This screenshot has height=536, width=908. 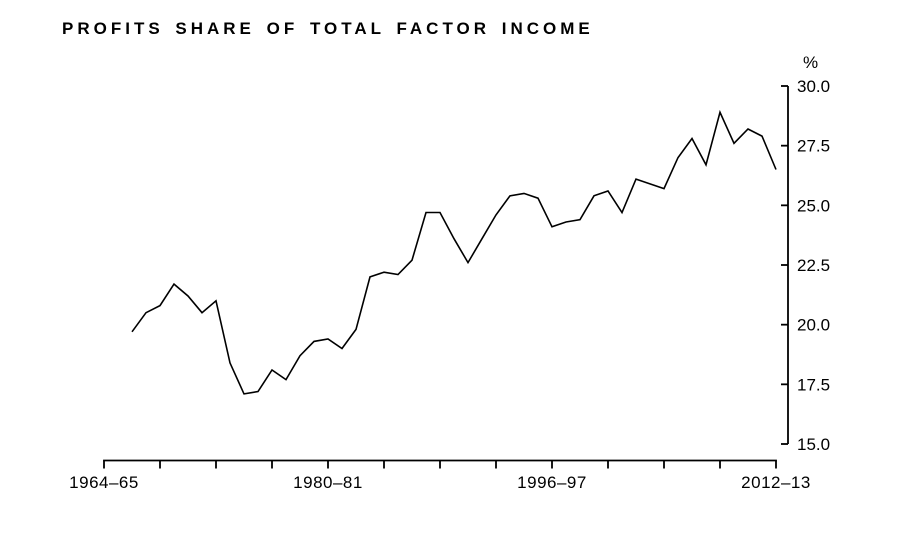 What do you see at coordinates (328, 482) in the screenshot?
I see `x-tick-label: 1980–81` at bounding box center [328, 482].